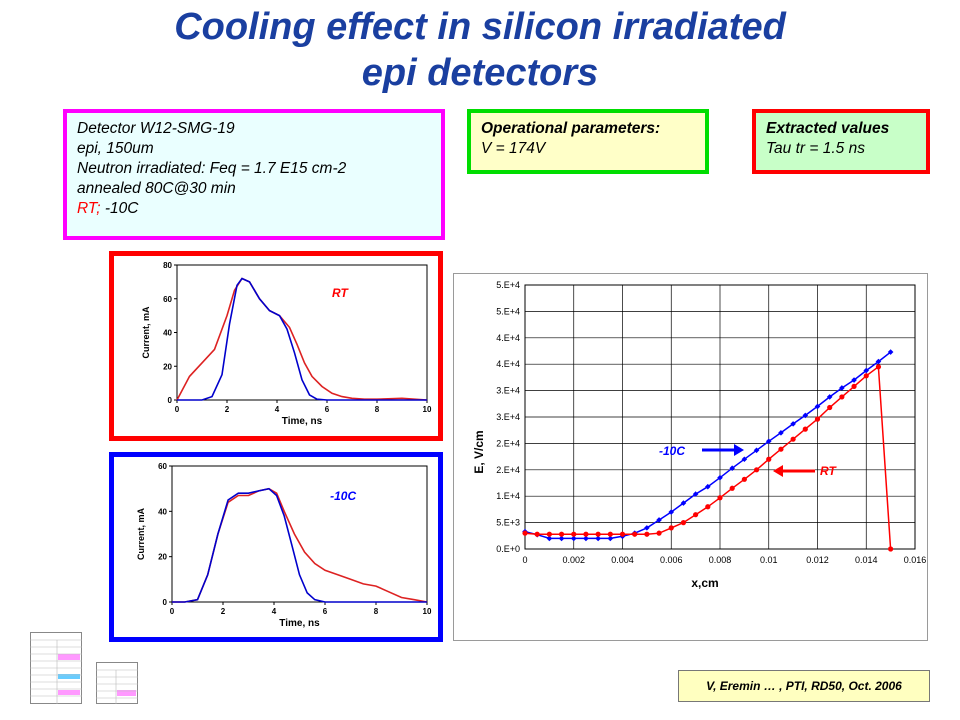 The image size is (960, 720). Describe the element at coordinates (479, 451) in the screenshot. I see `y-axis-label: E, V/cm` at that location.